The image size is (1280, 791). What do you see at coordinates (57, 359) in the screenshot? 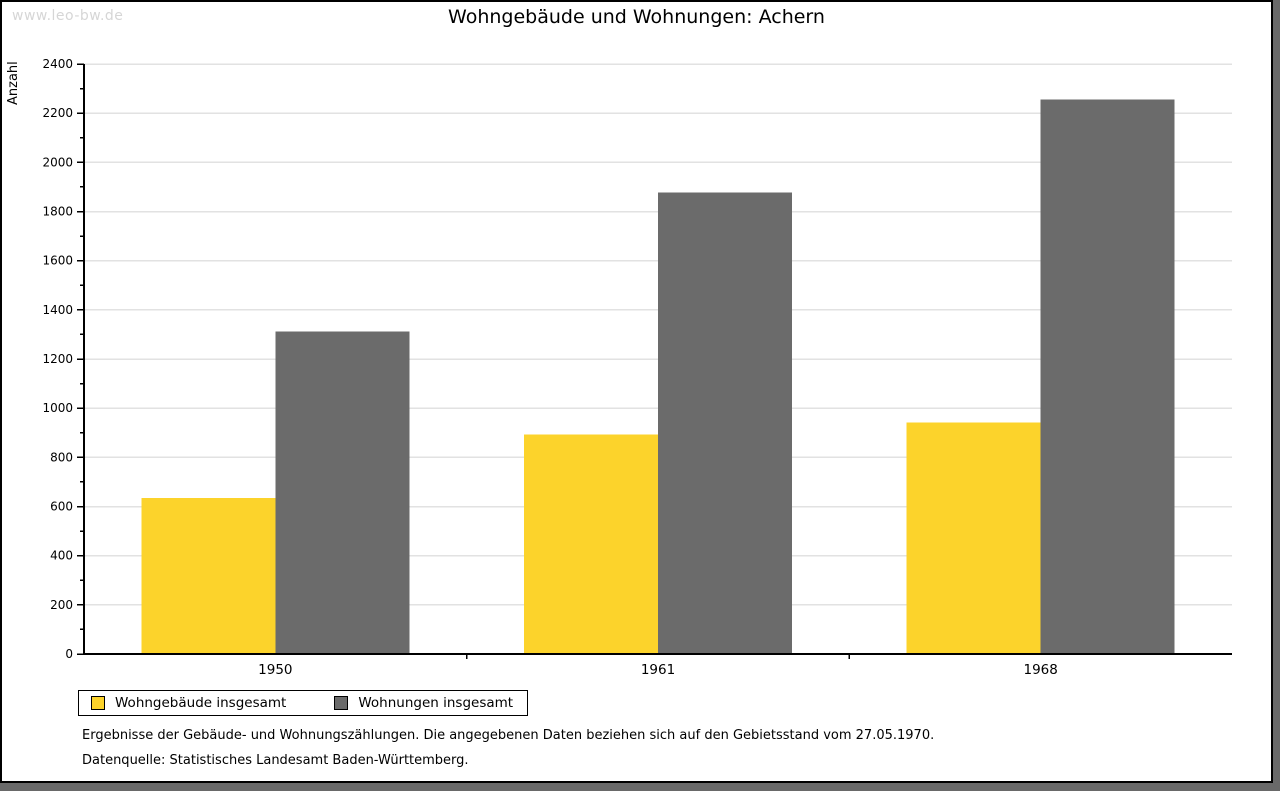
I see `y-tick-label-1200: 1200` at bounding box center [57, 359].